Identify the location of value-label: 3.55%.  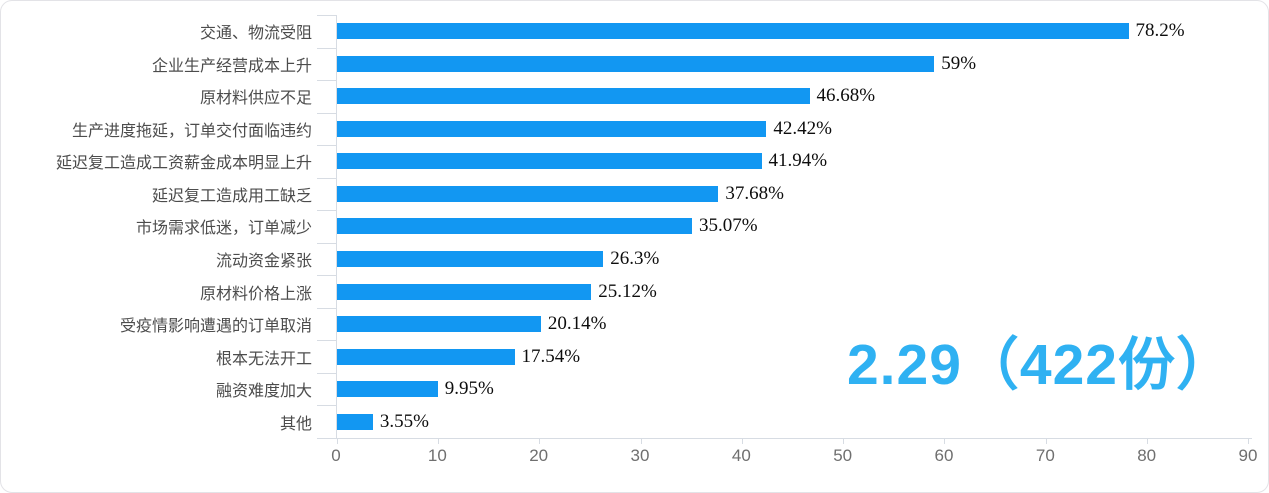
(404, 421).